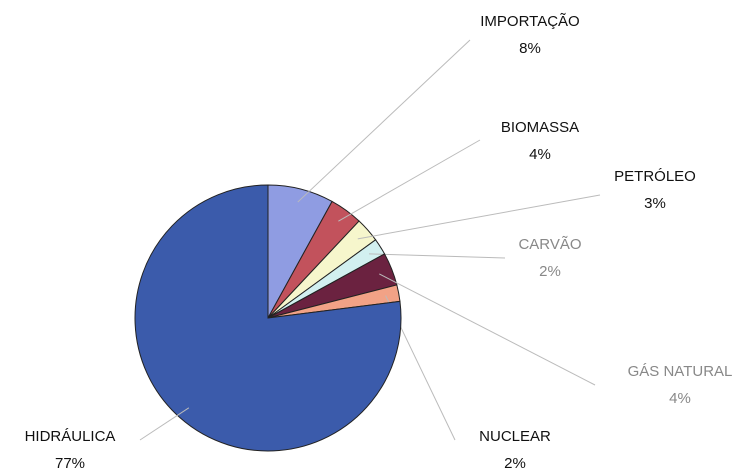 This screenshot has height=471, width=746. What do you see at coordinates (515, 436) in the screenshot?
I see `slice-label: NUCLEAR` at bounding box center [515, 436].